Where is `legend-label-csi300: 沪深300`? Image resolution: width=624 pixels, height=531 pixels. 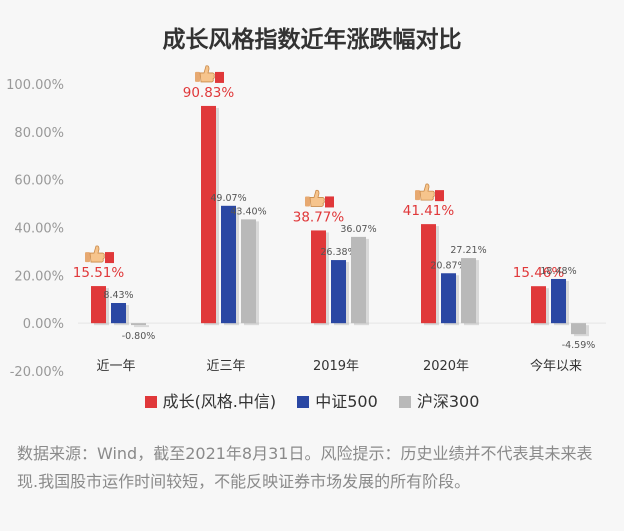
legend-label-csi300: 沪深300 is located at coordinates (448, 401).